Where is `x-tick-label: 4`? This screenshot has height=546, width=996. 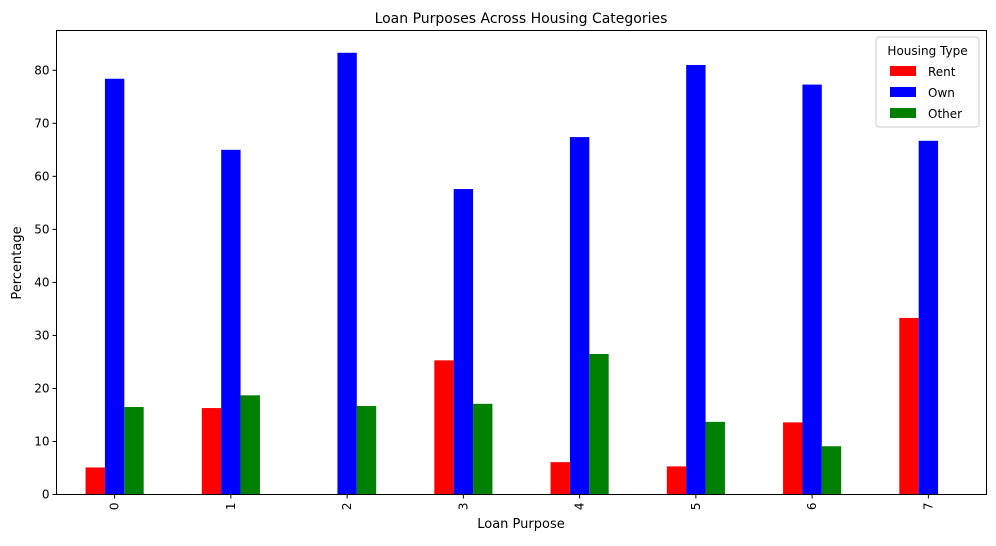 x-tick-label: 4 is located at coordinates (580, 507).